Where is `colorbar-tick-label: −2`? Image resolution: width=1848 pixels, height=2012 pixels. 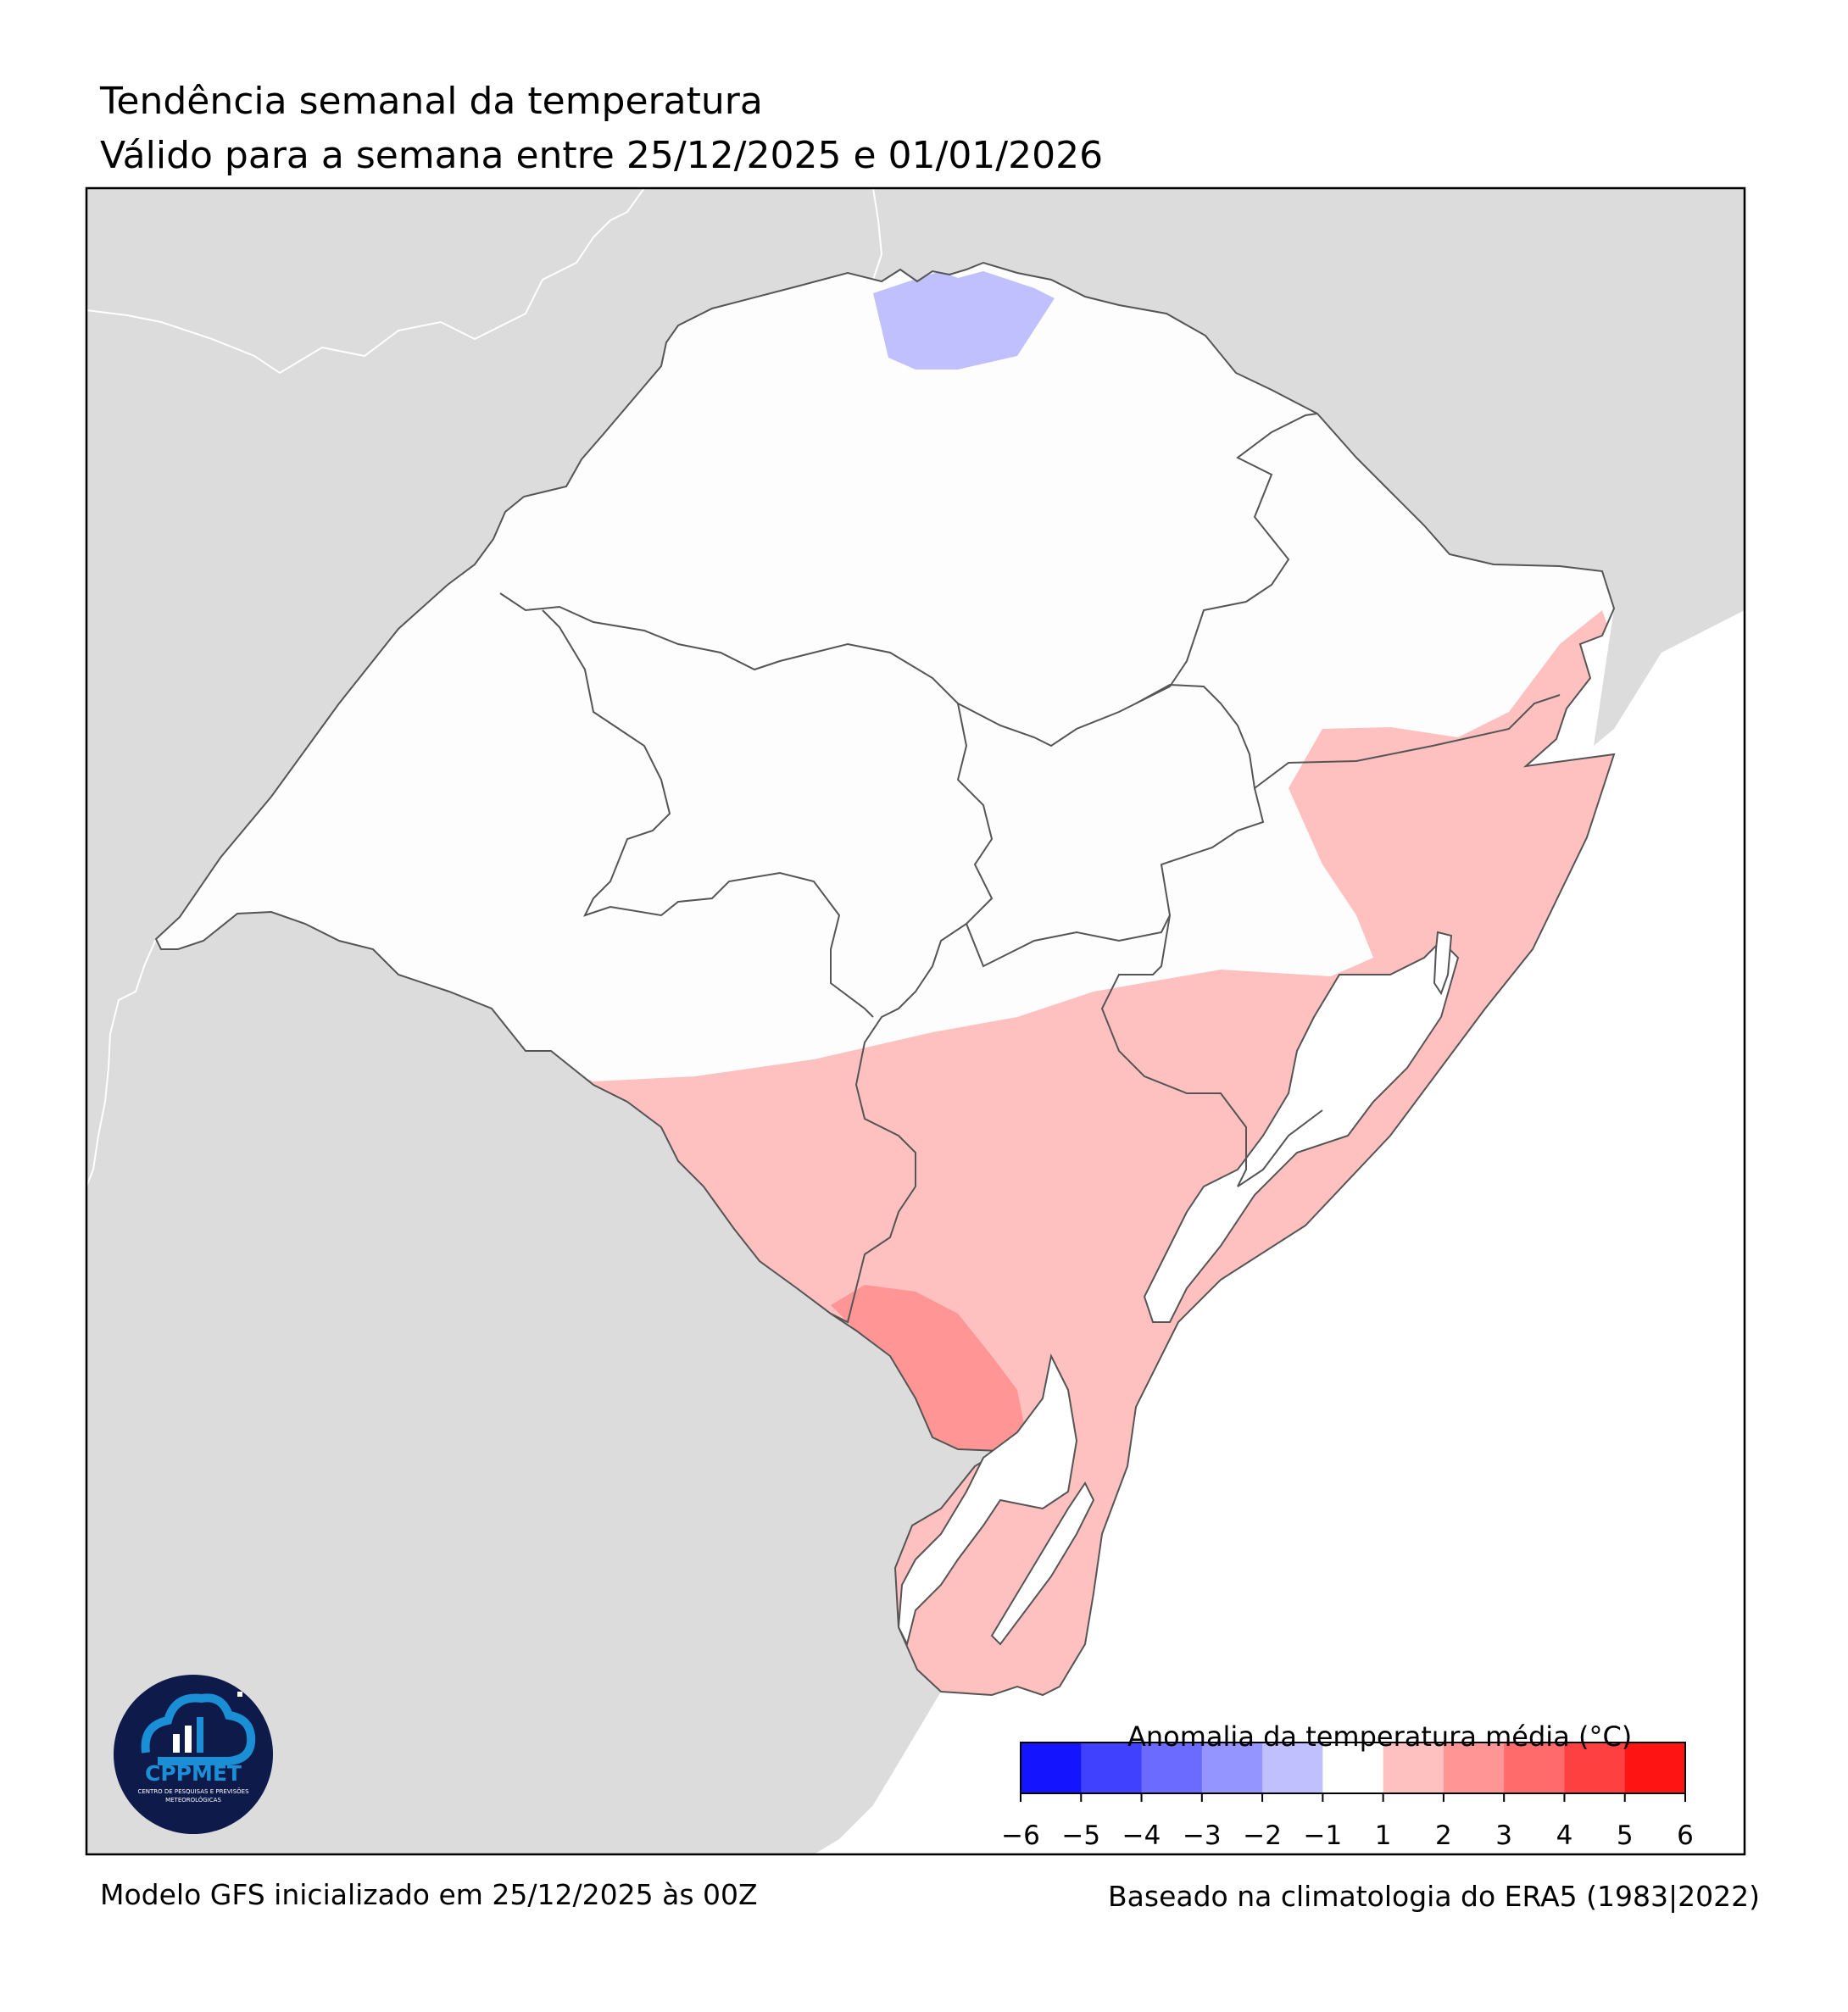 colorbar-tick-label: −2 is located at coordinates (1262, 1835).